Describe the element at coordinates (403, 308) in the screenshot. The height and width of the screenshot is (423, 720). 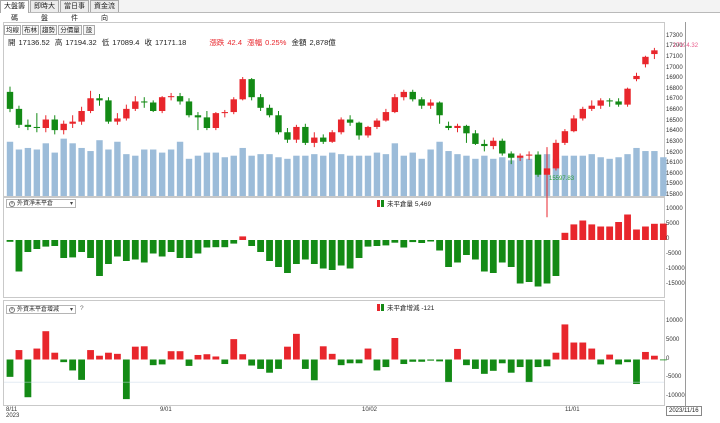
I see `indicator2-legend-label: 未平倉增減` at that location.